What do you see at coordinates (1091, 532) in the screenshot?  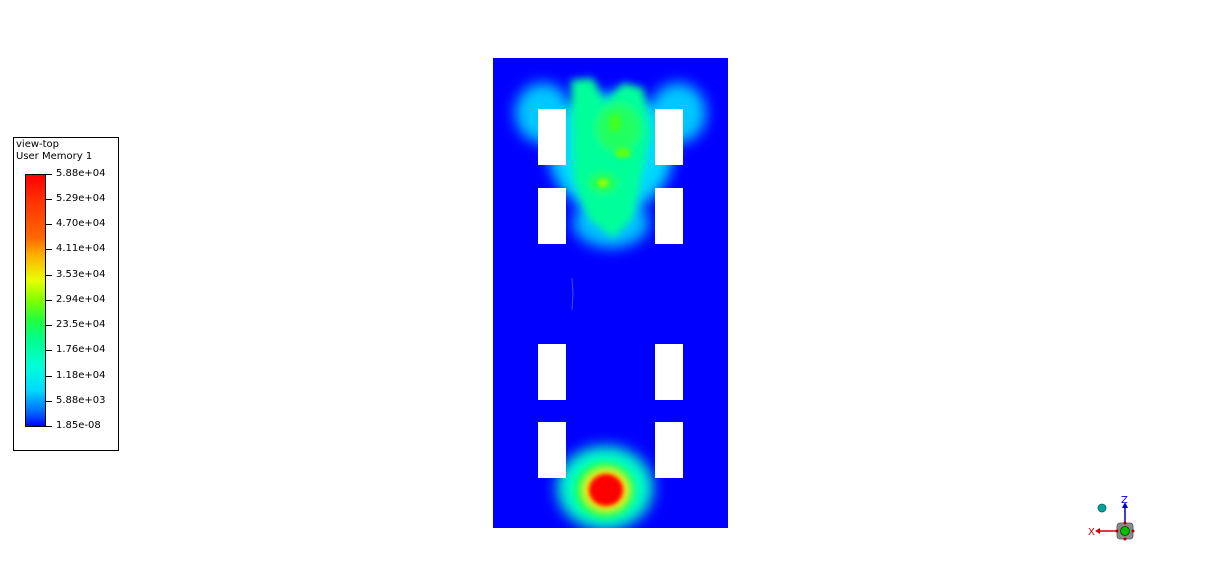 I see `triad-x-label: X` at bounding box center [1091, 532].